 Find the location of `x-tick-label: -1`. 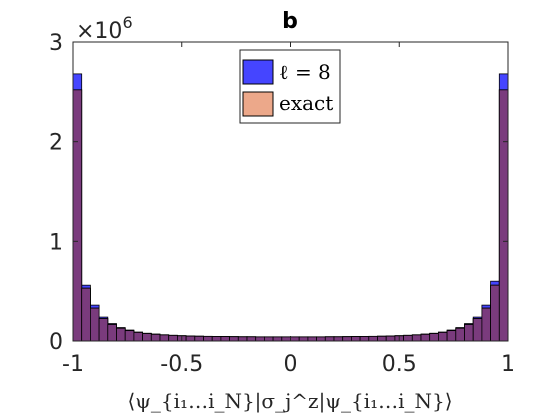

x-tick-label: -1 is located at coordinates (73, 364).